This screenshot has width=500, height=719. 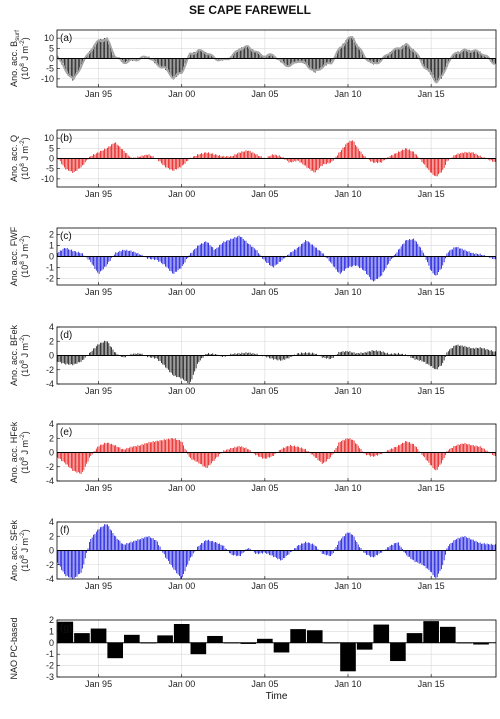 What do you see at coordinates (49, 38) in the screenshot?
I see `y-tick-label: 10` at bounding box center [49, 38].